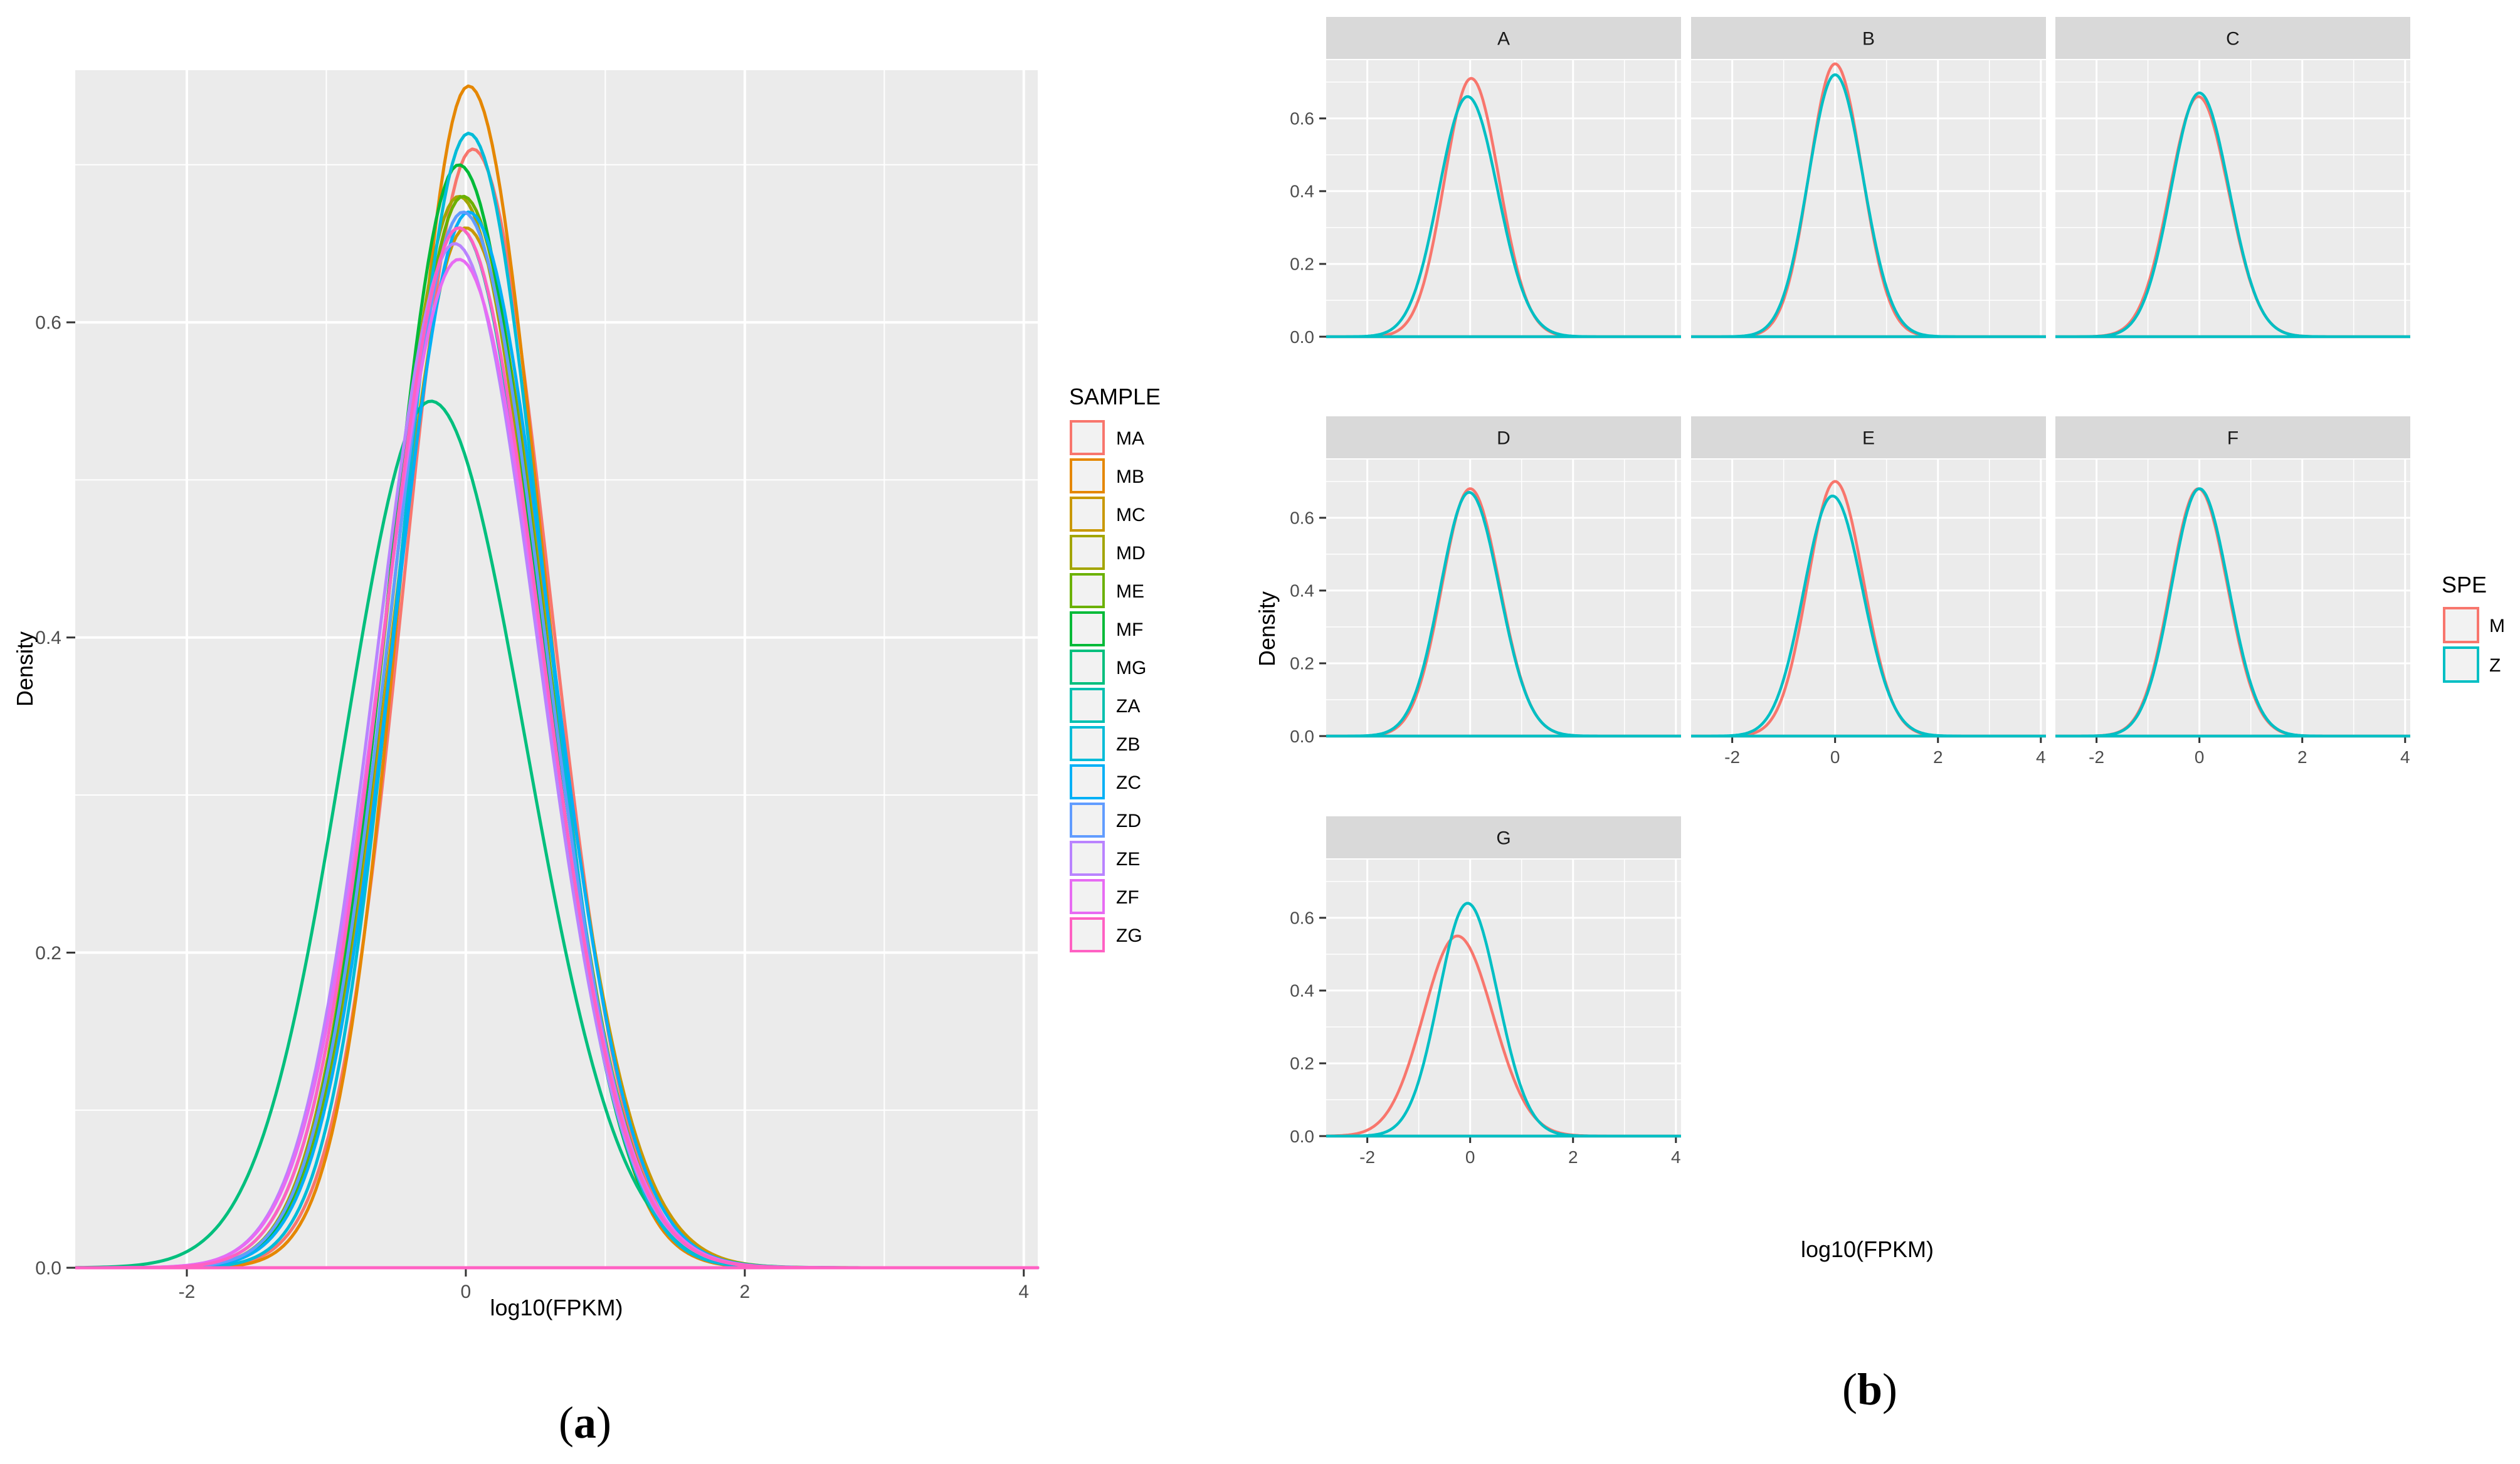  Describe the element at coordinates (1868, 38) in the screenshot. I see `panel-b-facet-b-strip` at that location.